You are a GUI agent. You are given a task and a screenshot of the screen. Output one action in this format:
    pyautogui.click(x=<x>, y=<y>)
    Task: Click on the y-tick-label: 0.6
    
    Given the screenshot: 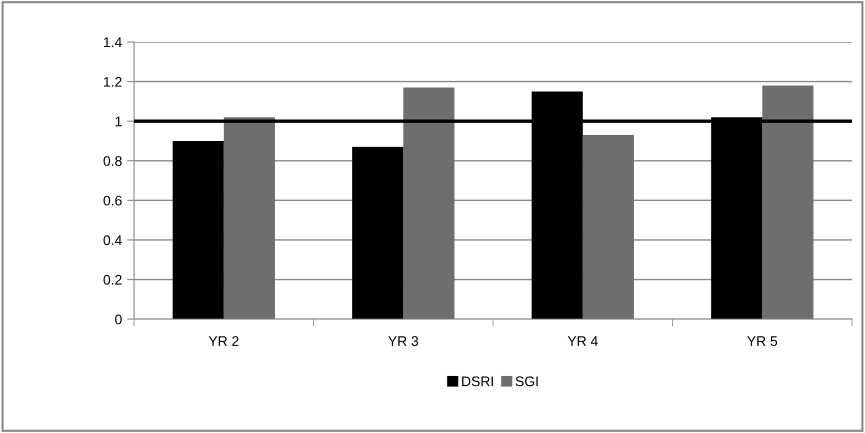 What is the action you would take?
    pyautogui.click(x=113, y=201)
    